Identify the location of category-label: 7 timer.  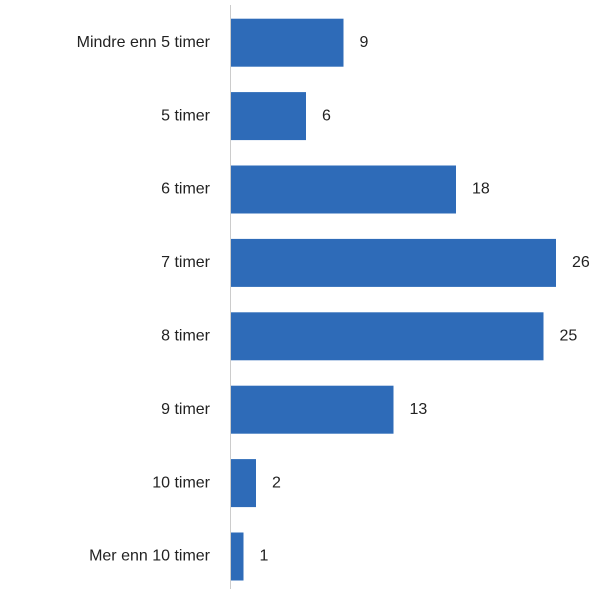
(186, 262).